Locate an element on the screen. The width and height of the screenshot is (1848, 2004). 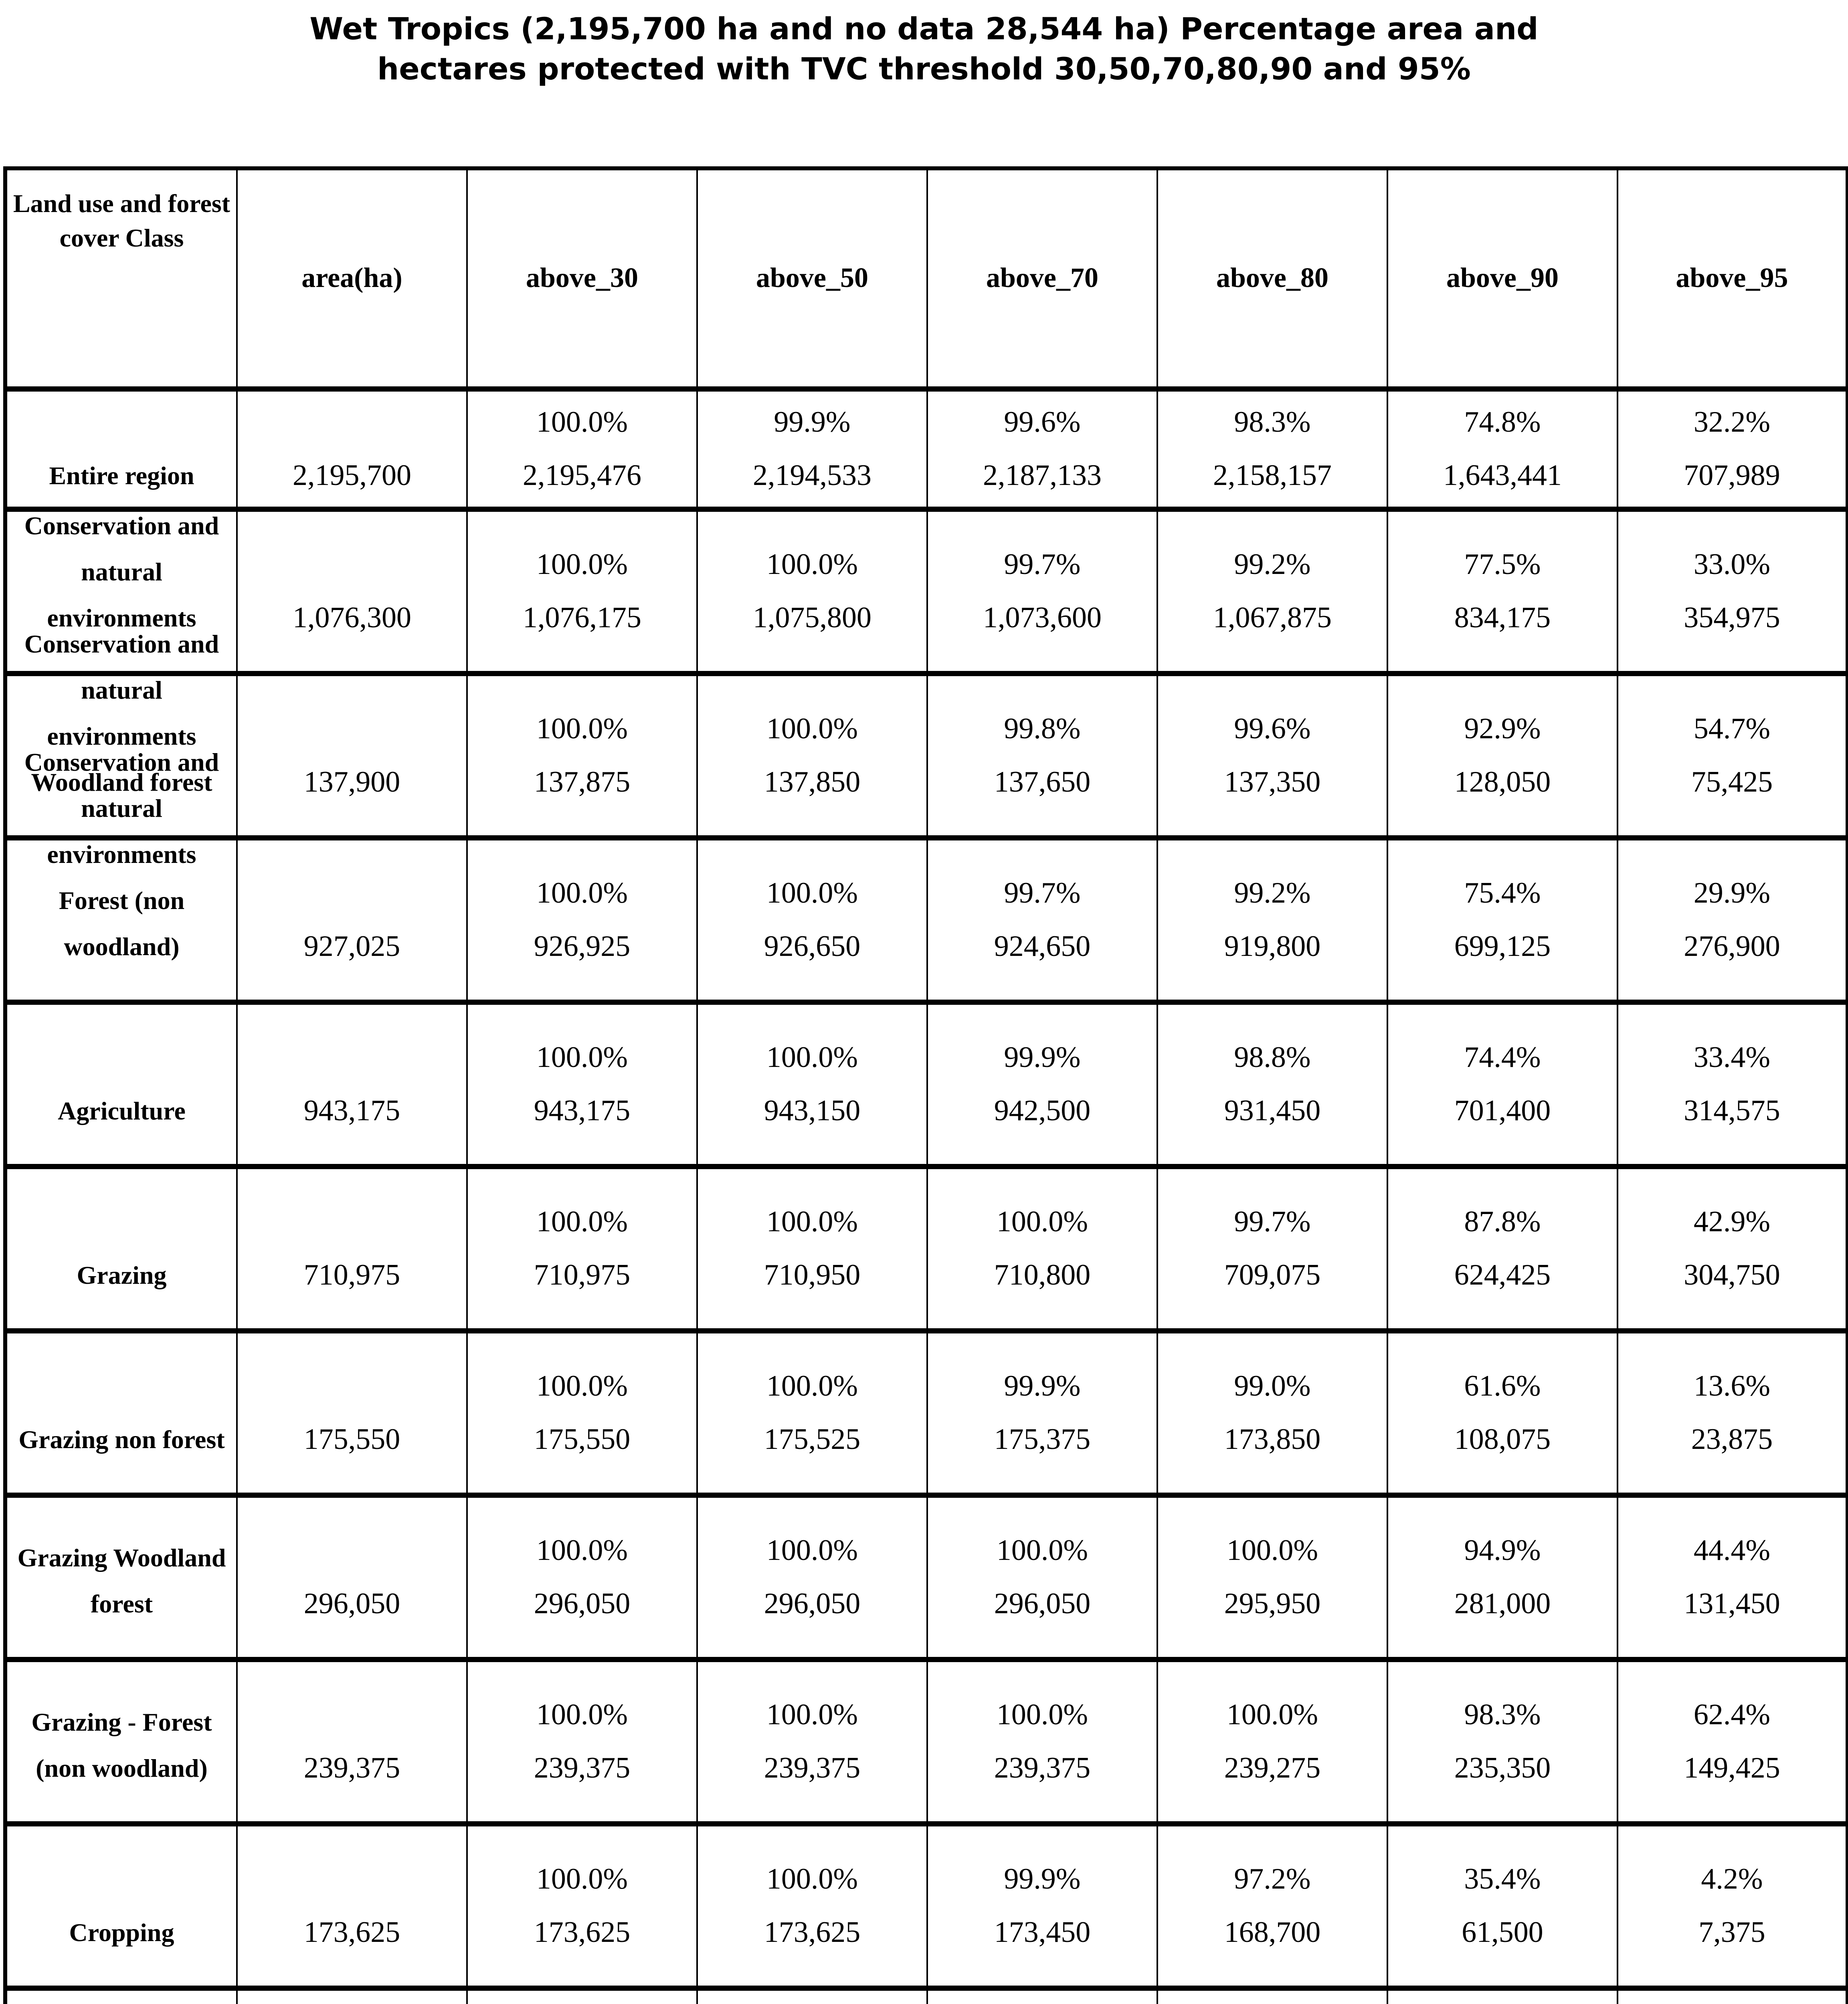
threshold-cell: 99.8% 137,650 is located at coordinates (1041, 754).